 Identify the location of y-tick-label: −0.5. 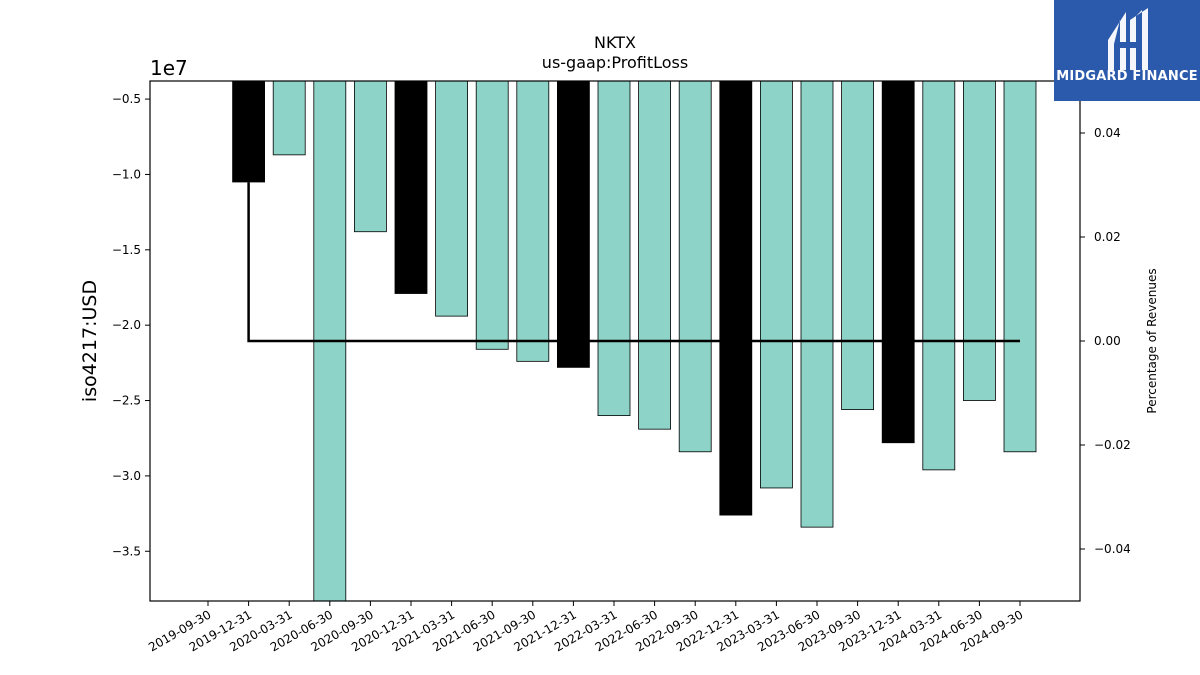
(126, 99).